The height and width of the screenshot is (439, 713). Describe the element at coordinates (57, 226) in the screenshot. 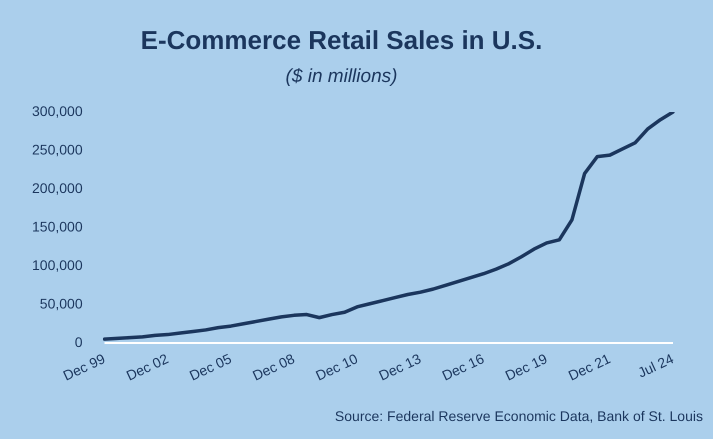

I see `y-tick-label: 150,000` at that location.